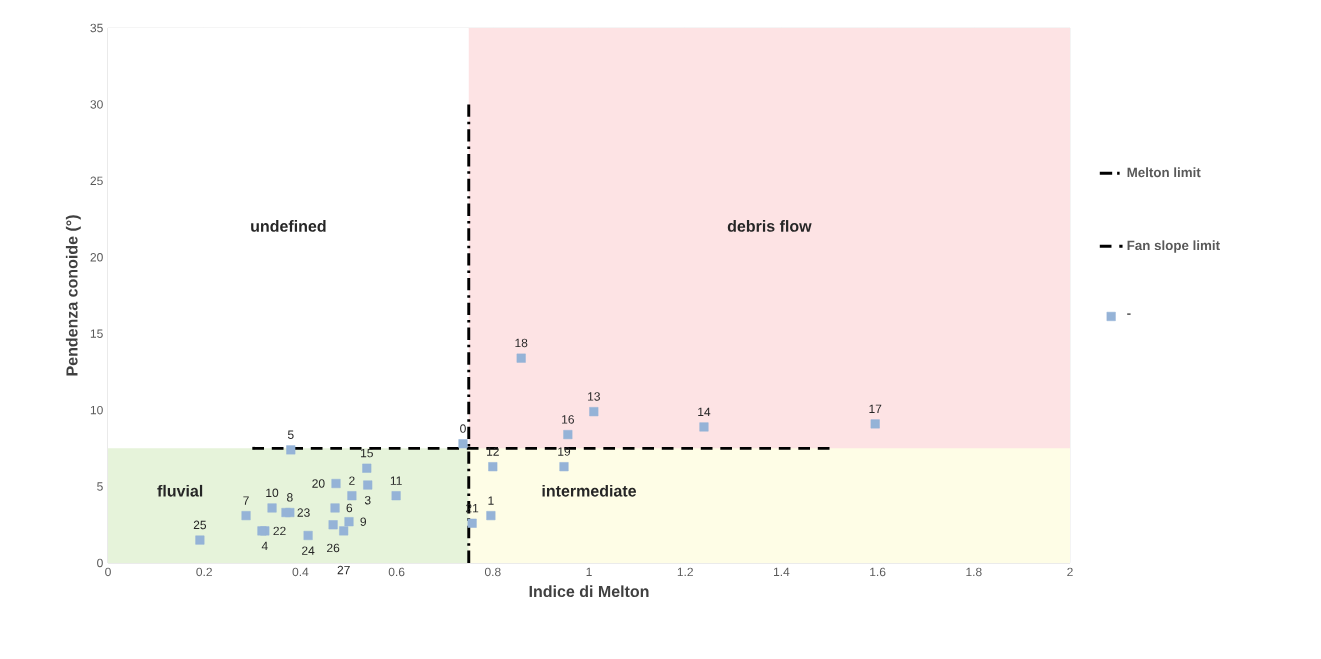  I want to click on series-label: debris flow, so click(769, 226).